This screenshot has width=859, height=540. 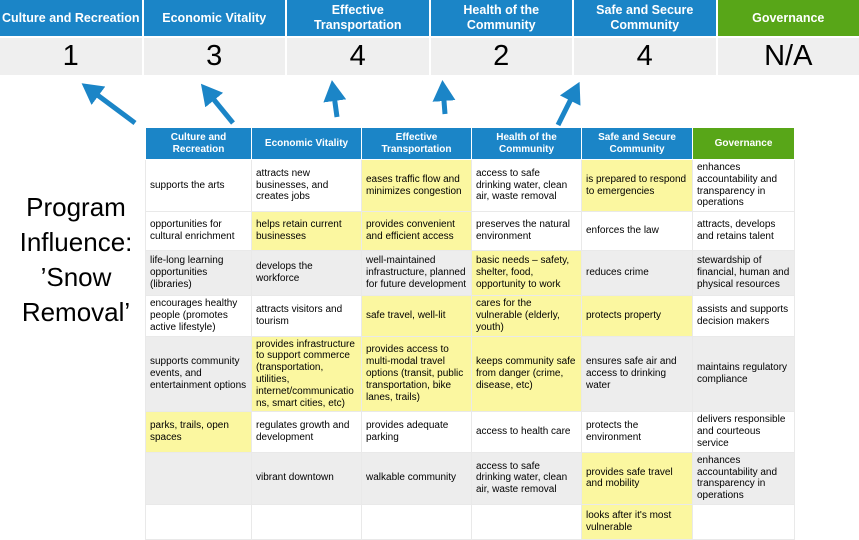 What do you see at coordinates (307, 432) in the screenshot?
I see `matrix-cell: regulates growth and development` at bounding box center [307, 432].